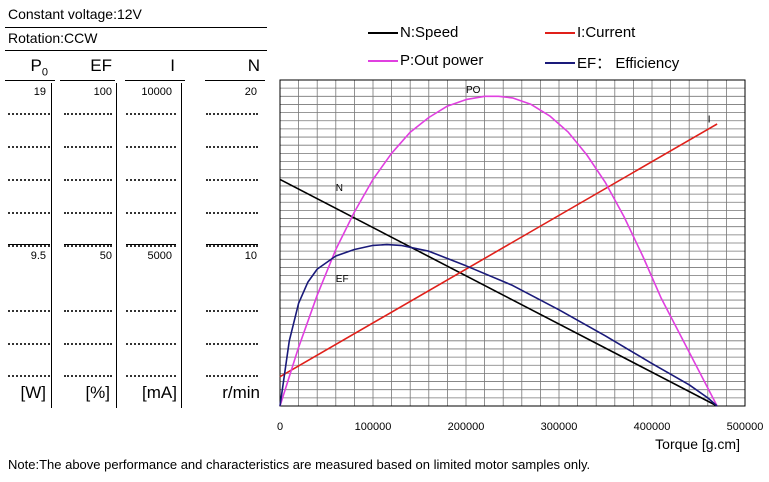  I want to click on x-tick-label: 100000, so click(373, 427).